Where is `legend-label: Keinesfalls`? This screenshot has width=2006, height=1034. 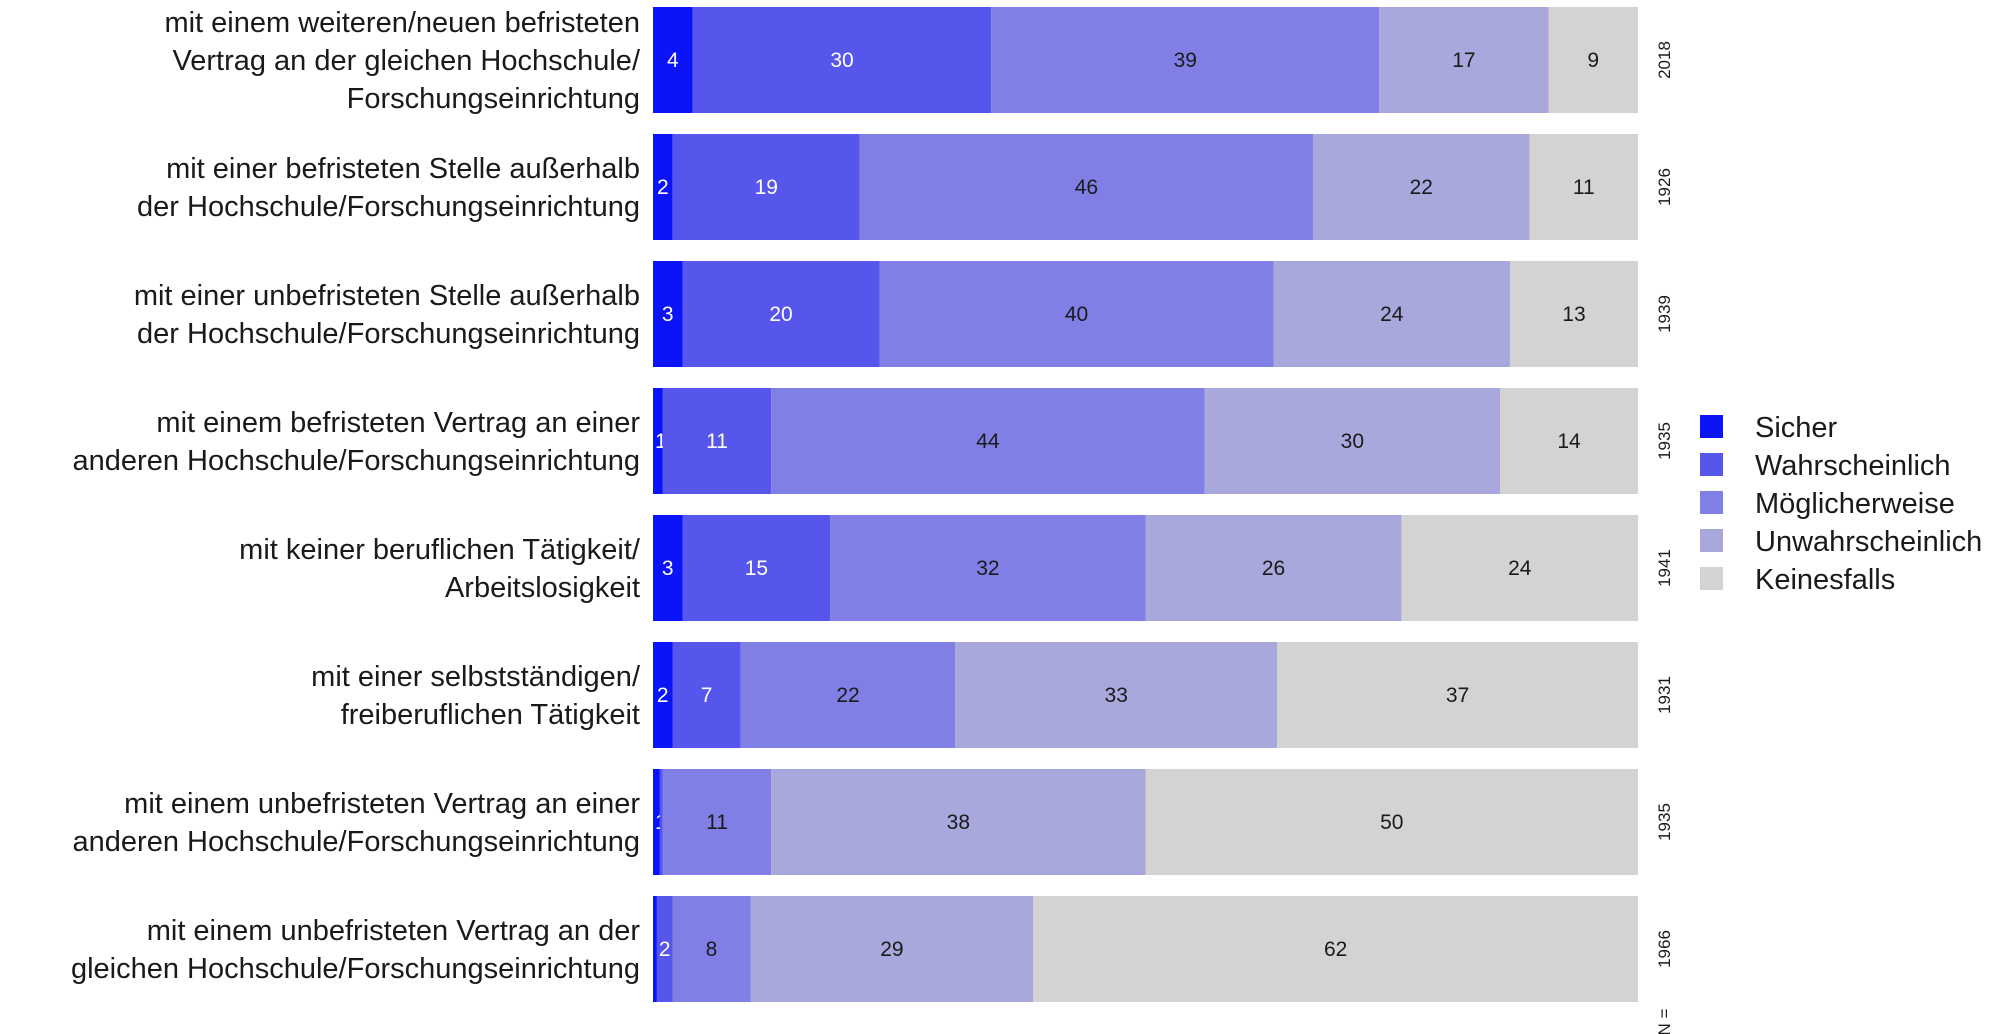
legend-label: Keinesfalls is located at coordinates (1825, 580).